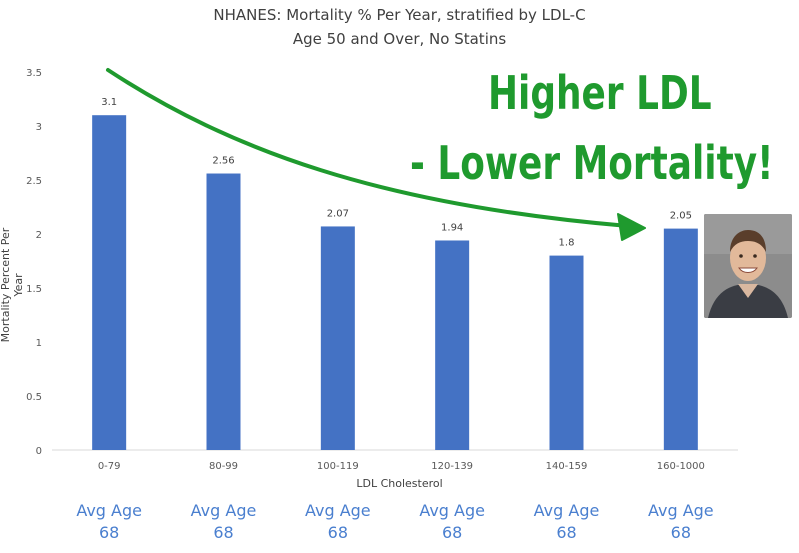 The height and width of the screenshot is (553, 799). What do you see at coordinates (600, 93) in the screenshot?
I see `headline-line-1: Higher LDL` at bounding box center [600, 93].